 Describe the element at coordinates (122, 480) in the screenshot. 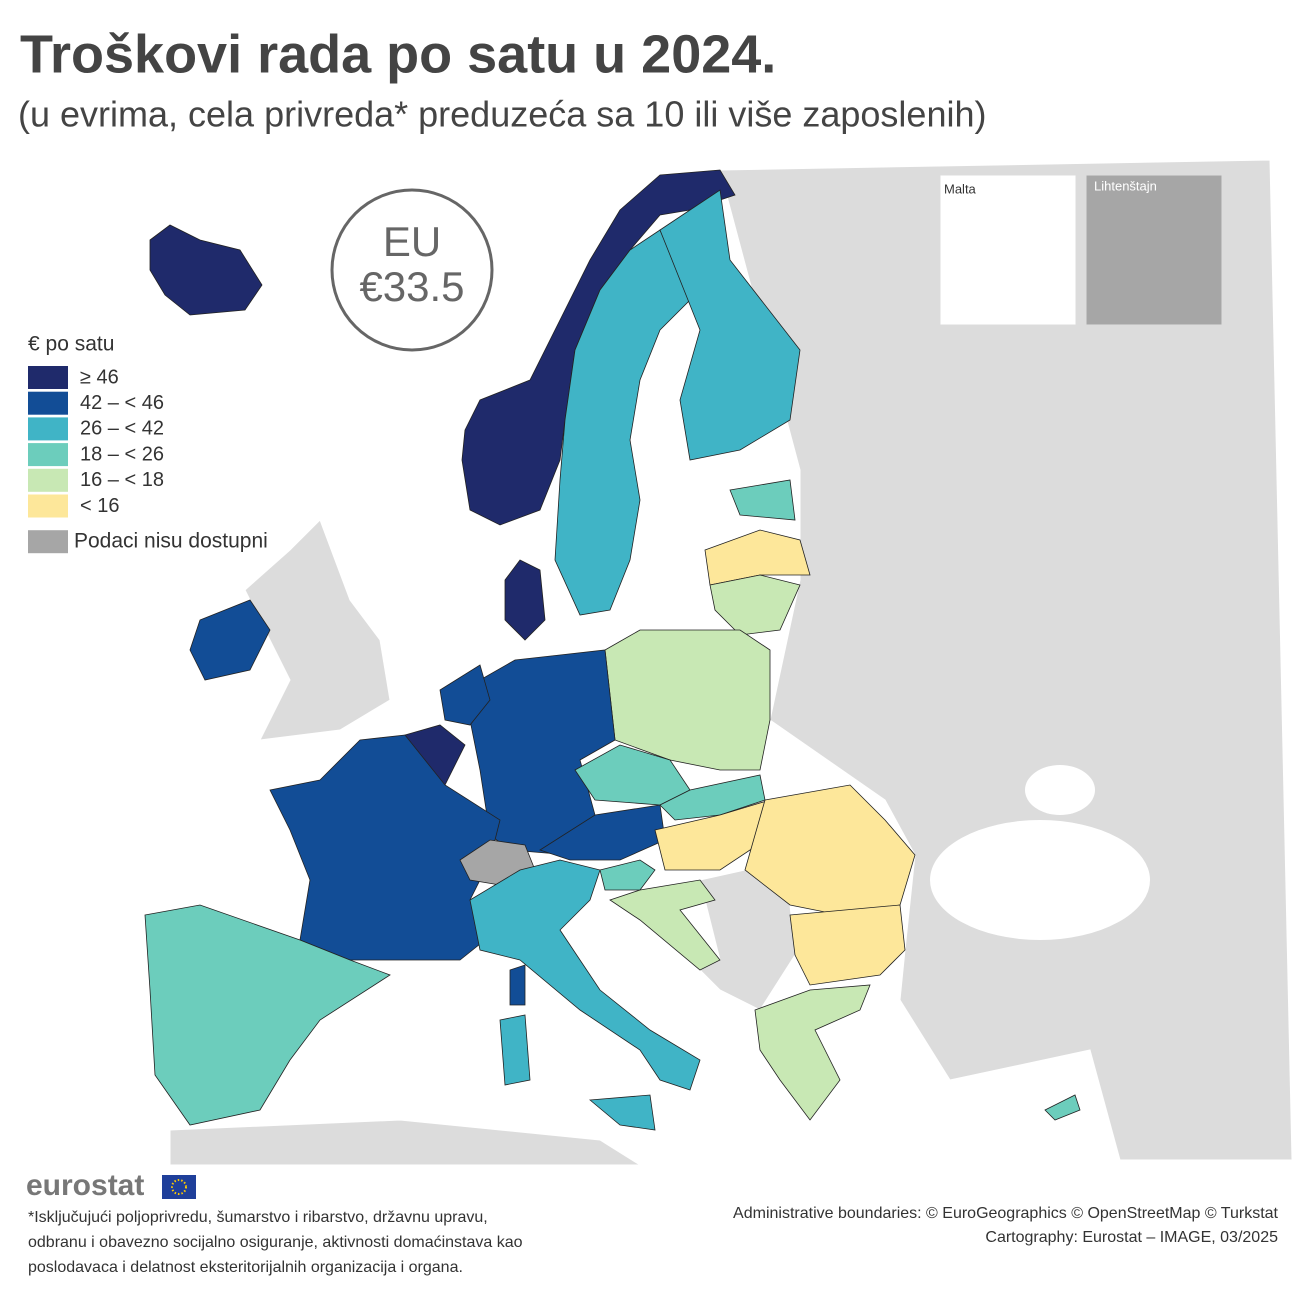

I see `legend-label: 16 – < 18` at that location.